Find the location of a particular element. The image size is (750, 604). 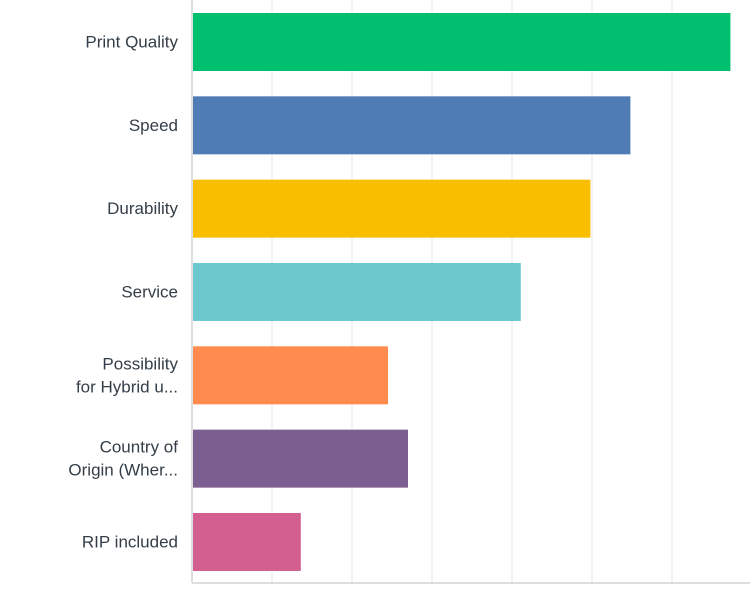

category-label: Durability is located at coordinates (142, 208).